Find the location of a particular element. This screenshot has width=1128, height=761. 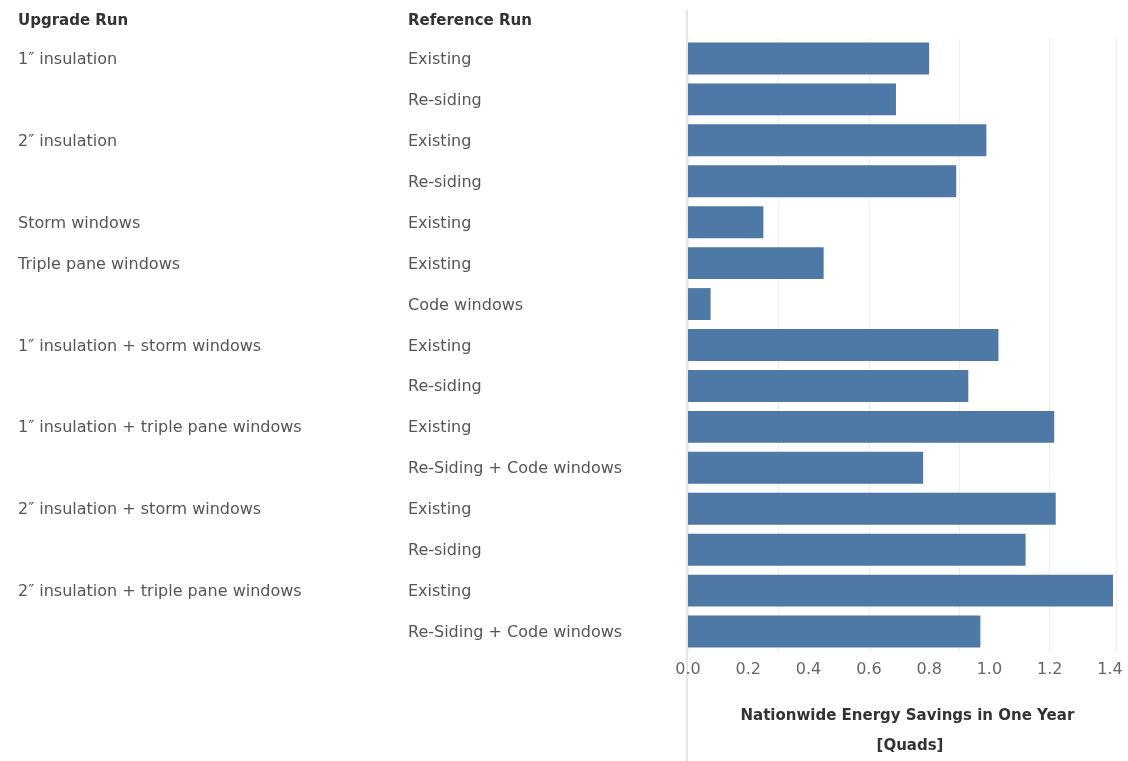

text: Reference Run is located at coordinates (470, 19).